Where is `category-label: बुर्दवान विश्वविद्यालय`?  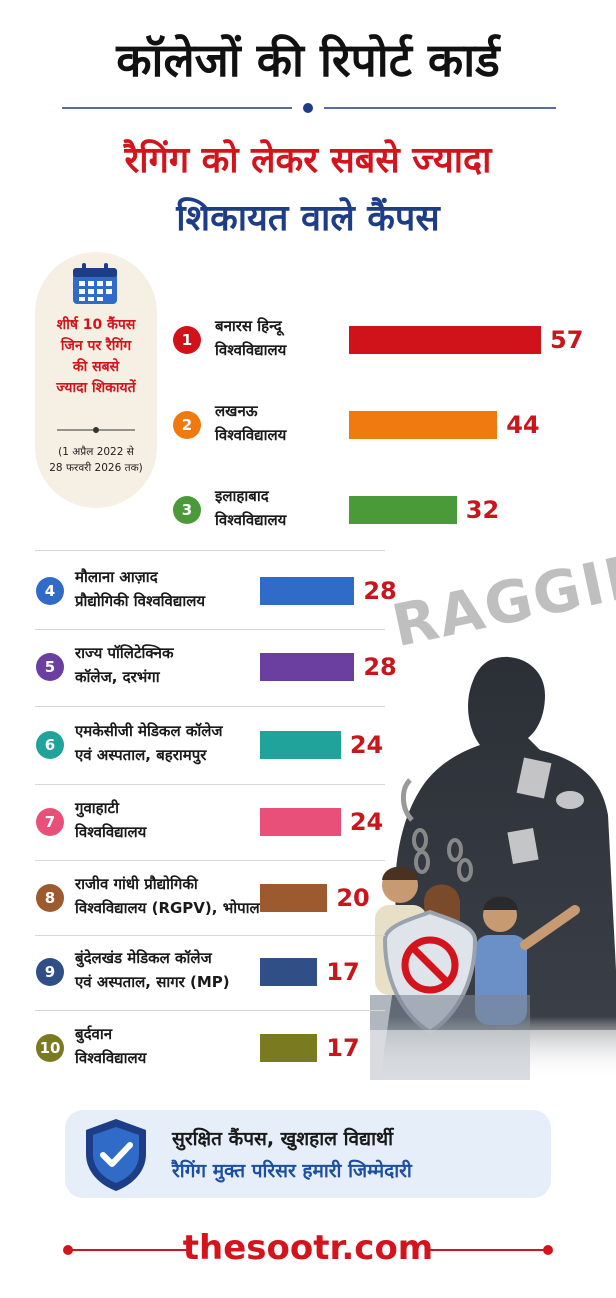
category-label: बुर्दवान विश्वविद्यालय is located at coordinates (111, 1046).